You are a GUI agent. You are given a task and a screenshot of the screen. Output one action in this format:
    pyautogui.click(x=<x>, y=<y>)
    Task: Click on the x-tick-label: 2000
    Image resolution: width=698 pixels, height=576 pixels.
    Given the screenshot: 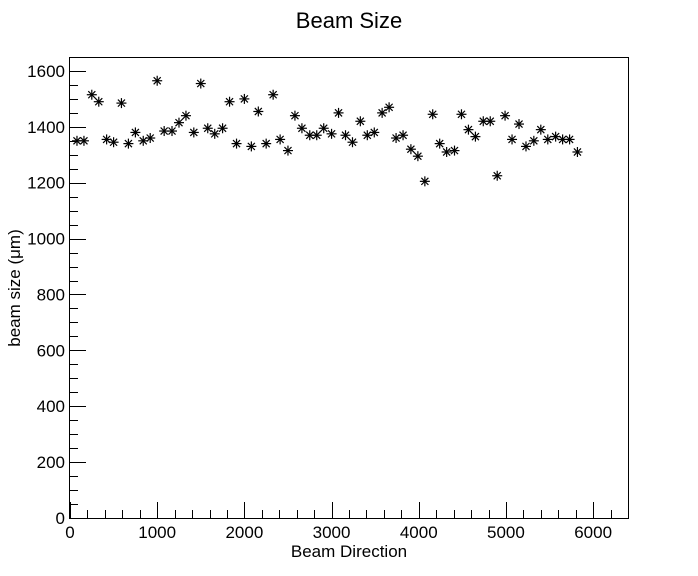 What is the action you would take?
    pyautogui.click(x=244, y=532)
    